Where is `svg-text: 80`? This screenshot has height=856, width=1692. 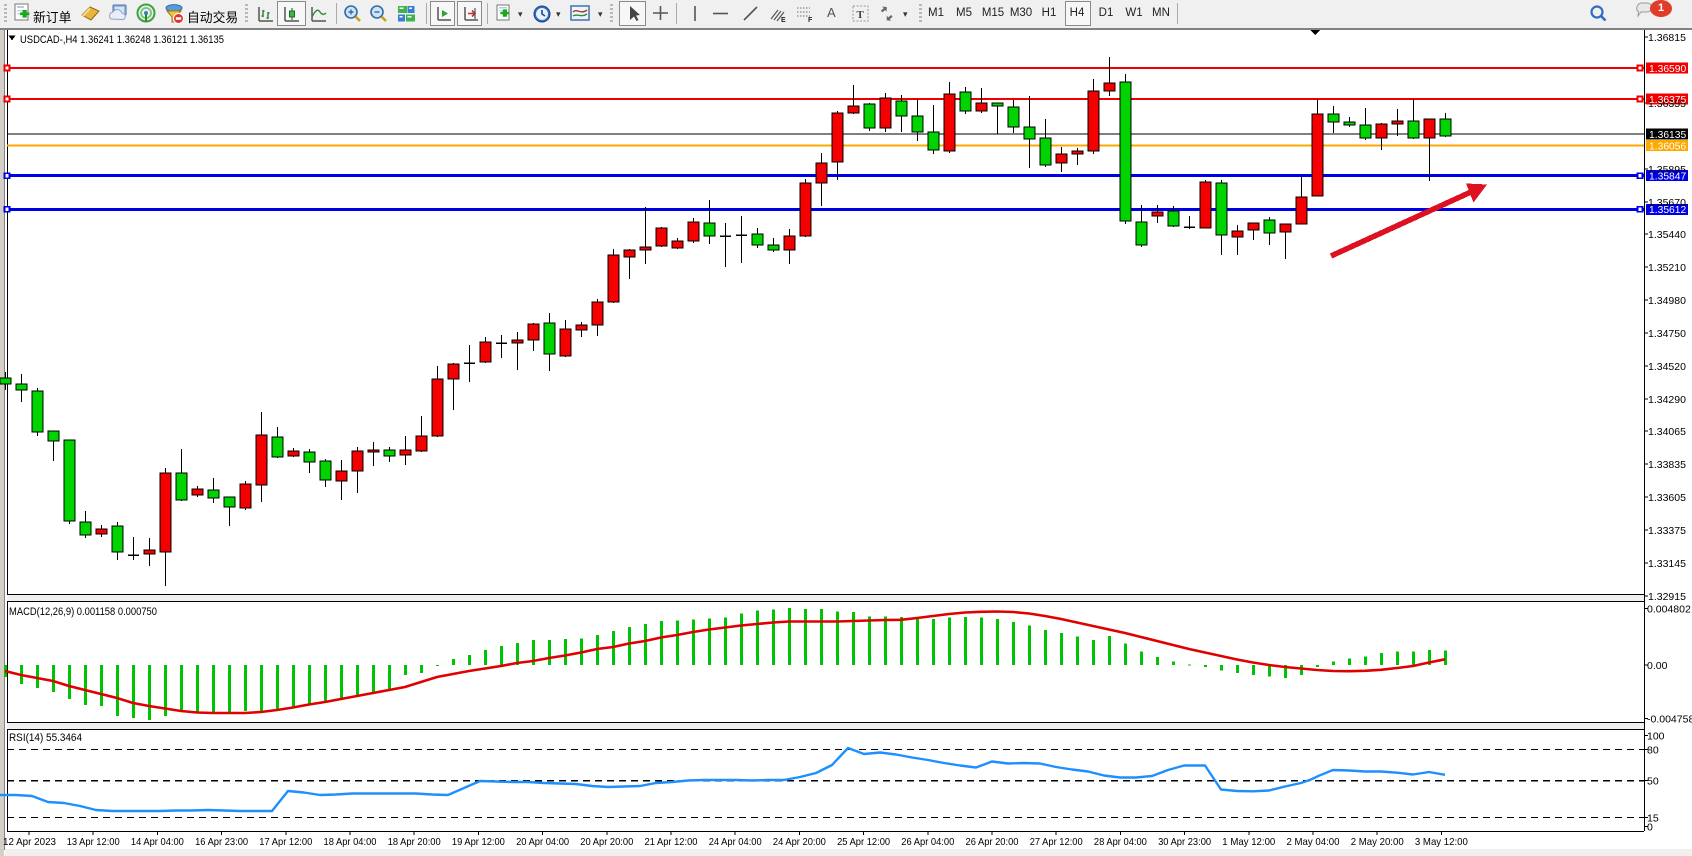
svg-text: 80 is located at coordinates (1653, 750).